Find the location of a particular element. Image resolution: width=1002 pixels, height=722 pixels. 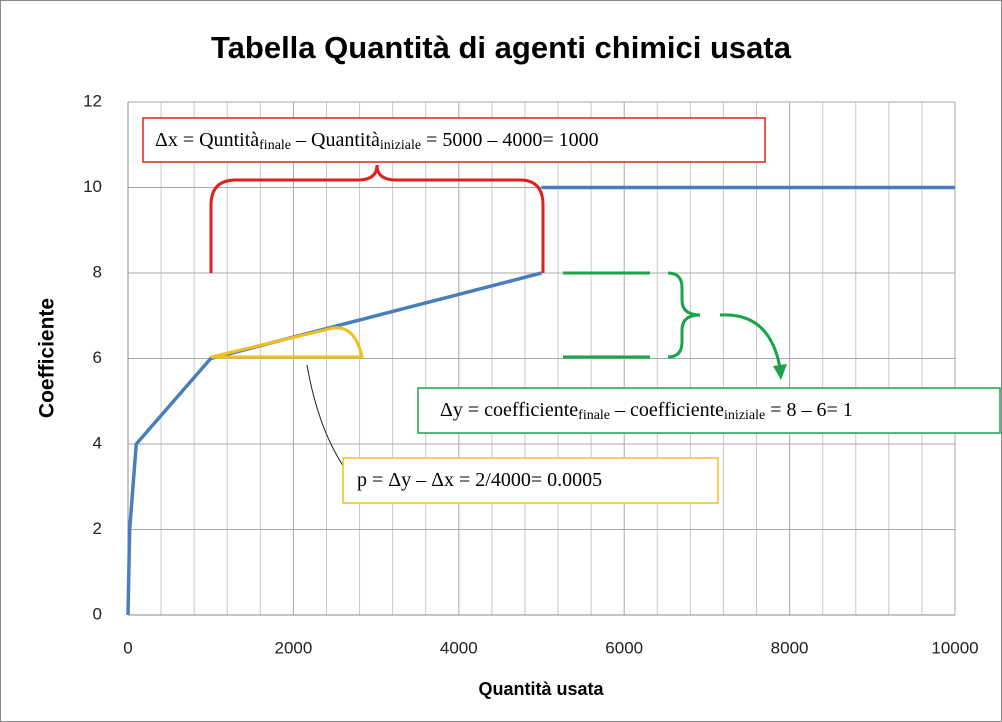

x-axis-label: Quantità usata is located at coordinates (541, 689).